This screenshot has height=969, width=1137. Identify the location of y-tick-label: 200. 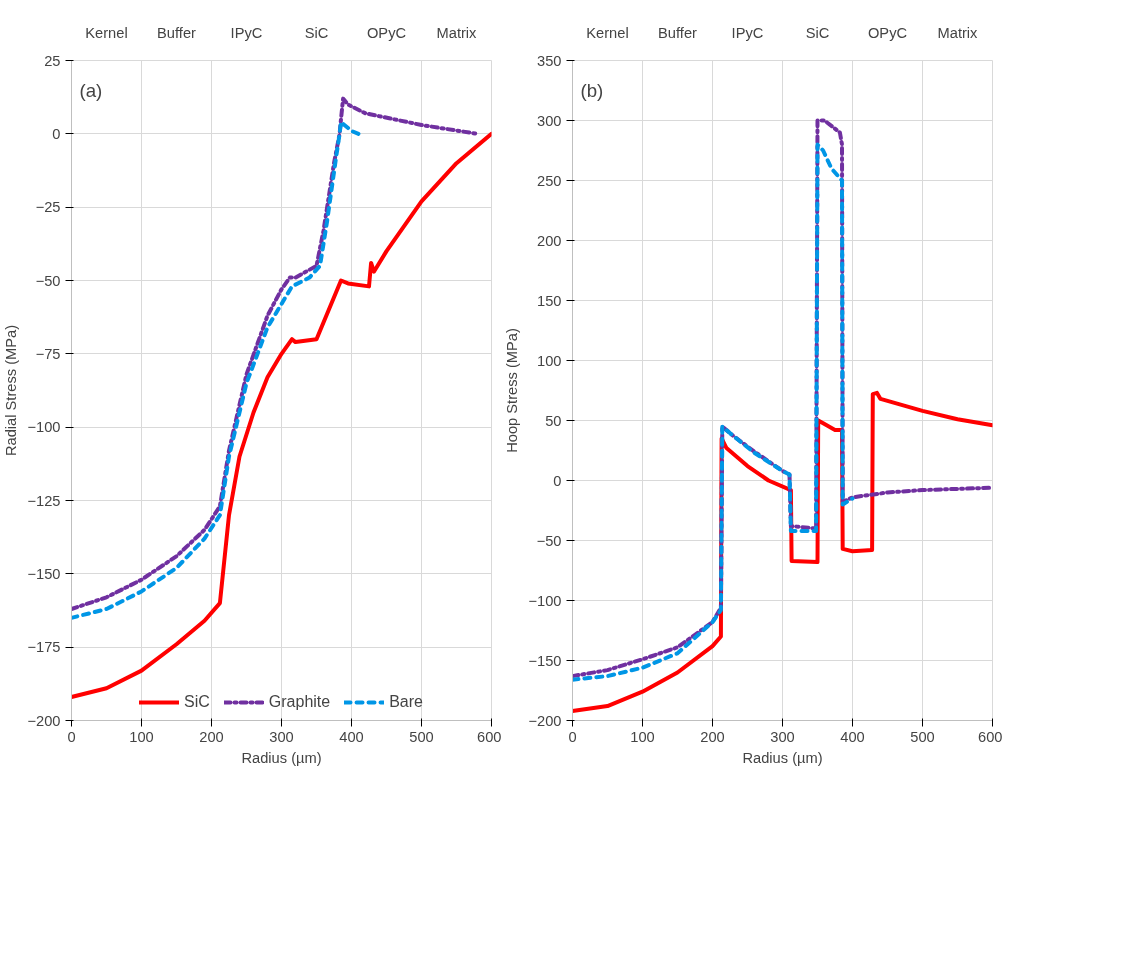
(549, 240).